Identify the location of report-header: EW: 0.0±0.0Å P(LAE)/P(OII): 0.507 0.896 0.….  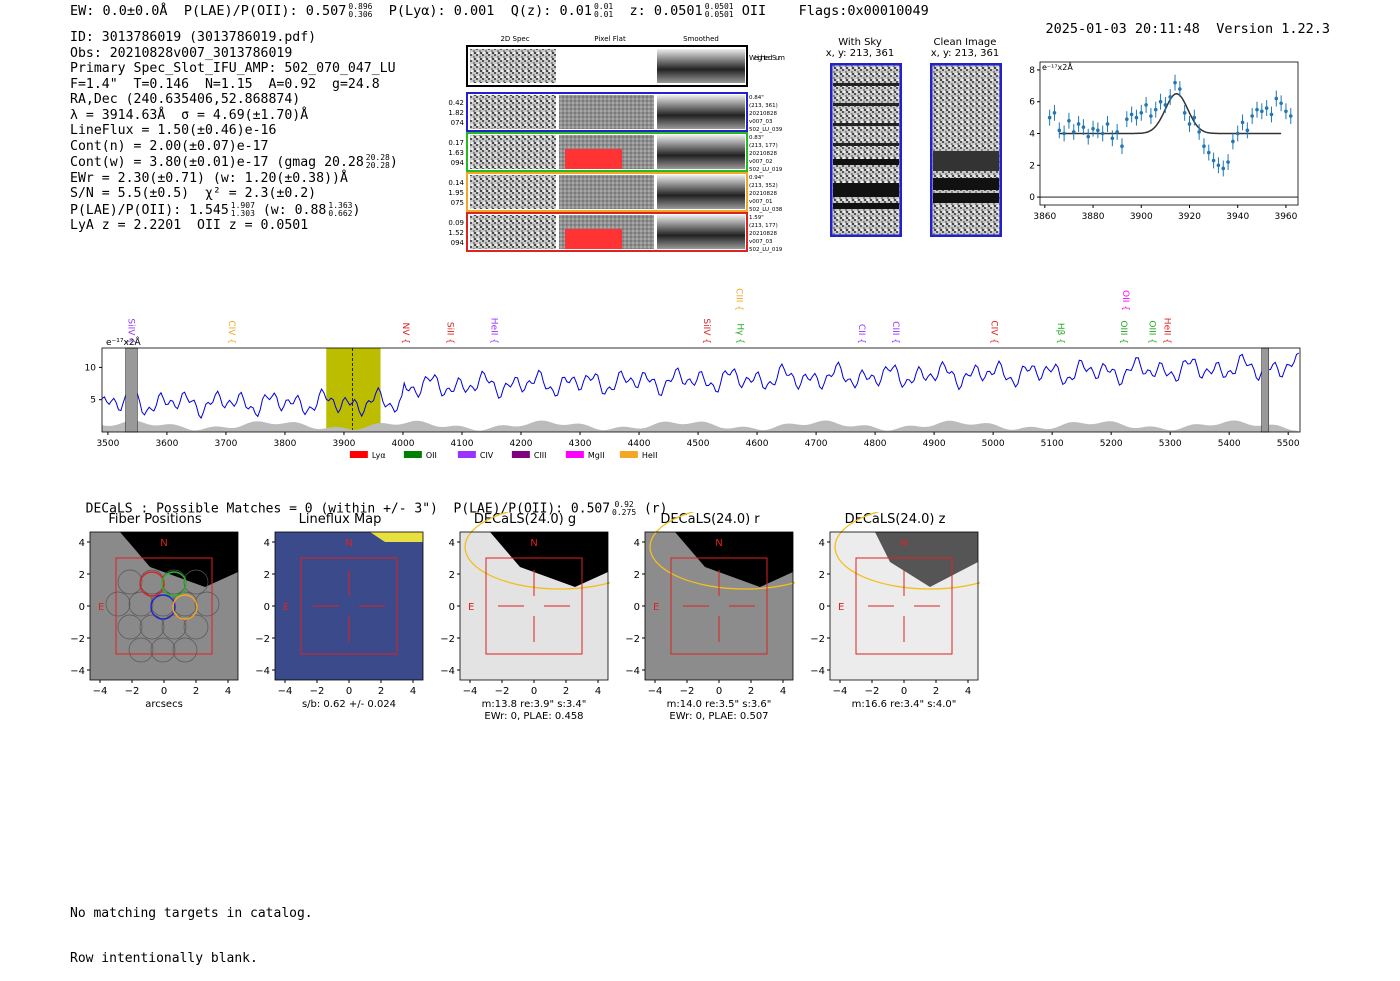
(705, 13).